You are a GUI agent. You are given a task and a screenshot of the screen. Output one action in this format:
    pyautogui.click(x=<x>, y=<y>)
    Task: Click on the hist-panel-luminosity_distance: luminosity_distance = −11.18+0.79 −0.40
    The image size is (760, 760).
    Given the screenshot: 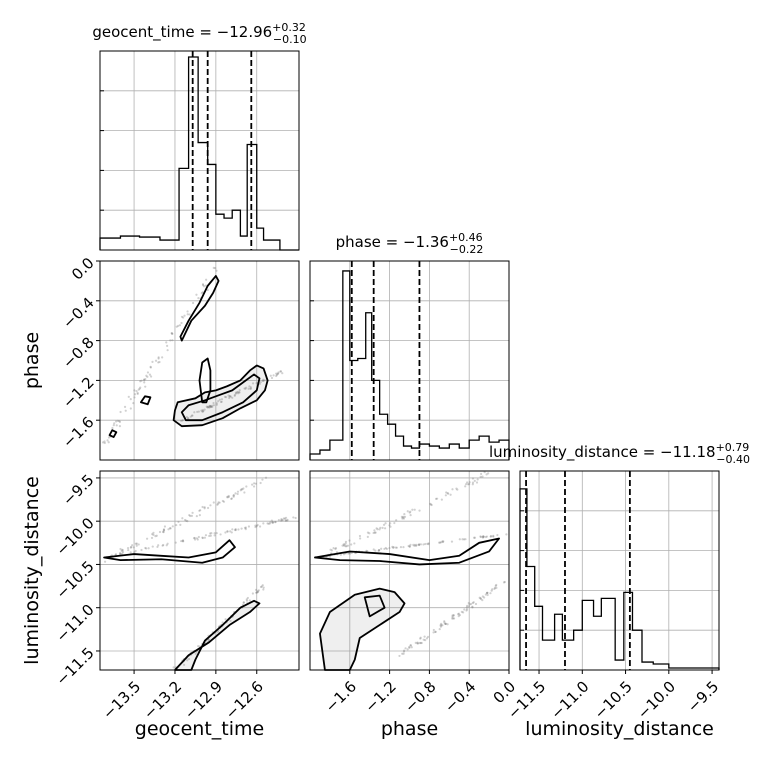 What is the action you would take?
    pyautogui.click(x=619, y=556)
    